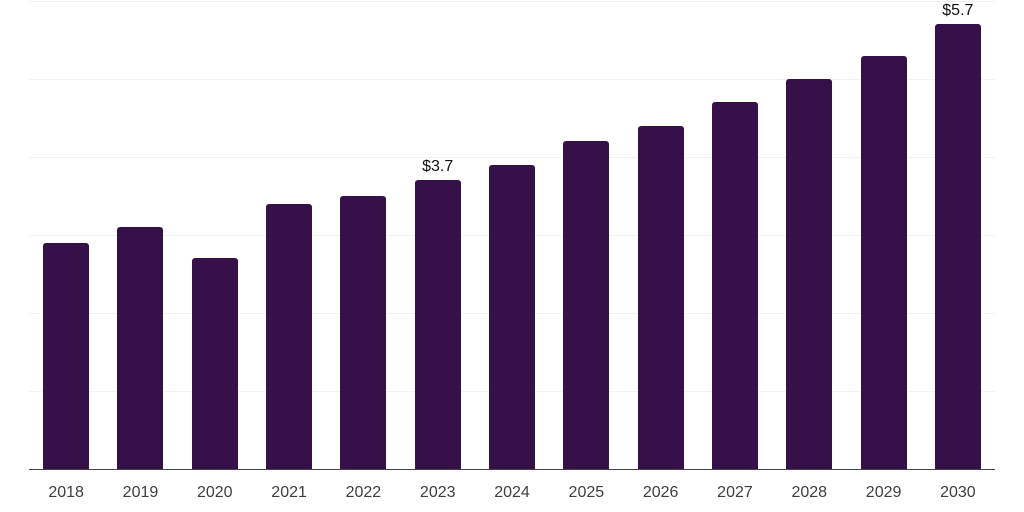 Image resolution: width=1024 pixels, height=512 pixels. I want to click on x-tick-2019: 2019, so click(140, 492).